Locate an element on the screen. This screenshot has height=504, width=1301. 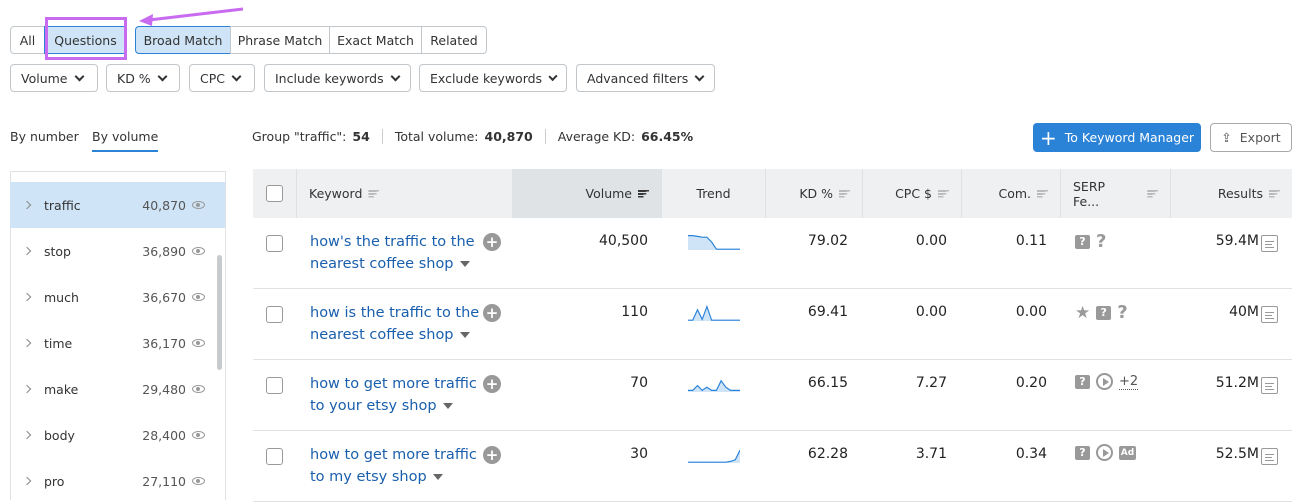
keyword-text: how to get more traffic to my etsy shop is located at coordinates (393, 466).